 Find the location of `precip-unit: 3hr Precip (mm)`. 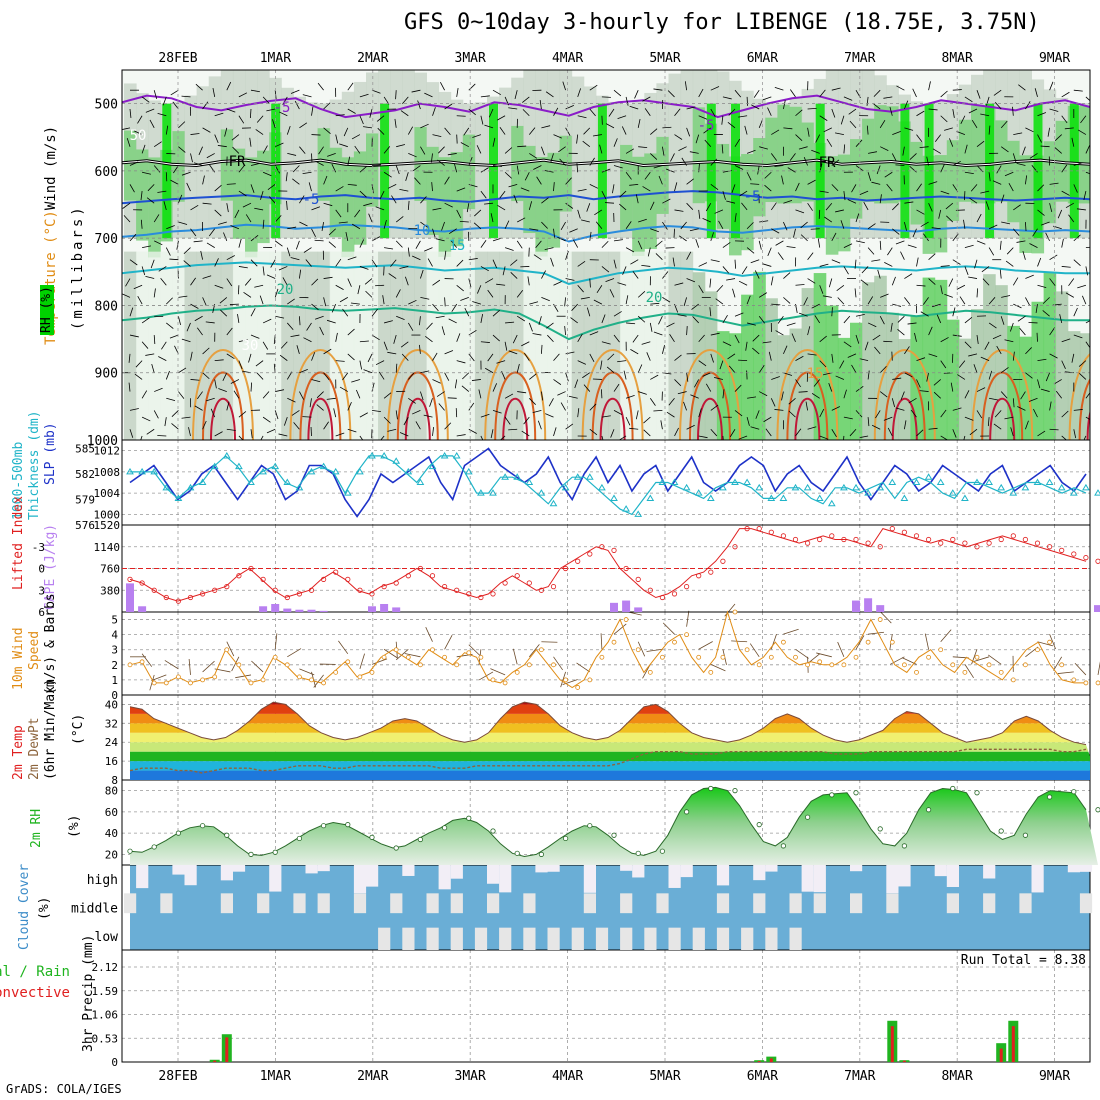

precip-unit: 3hr Precip (mm) is located at coordinates (88, 993).